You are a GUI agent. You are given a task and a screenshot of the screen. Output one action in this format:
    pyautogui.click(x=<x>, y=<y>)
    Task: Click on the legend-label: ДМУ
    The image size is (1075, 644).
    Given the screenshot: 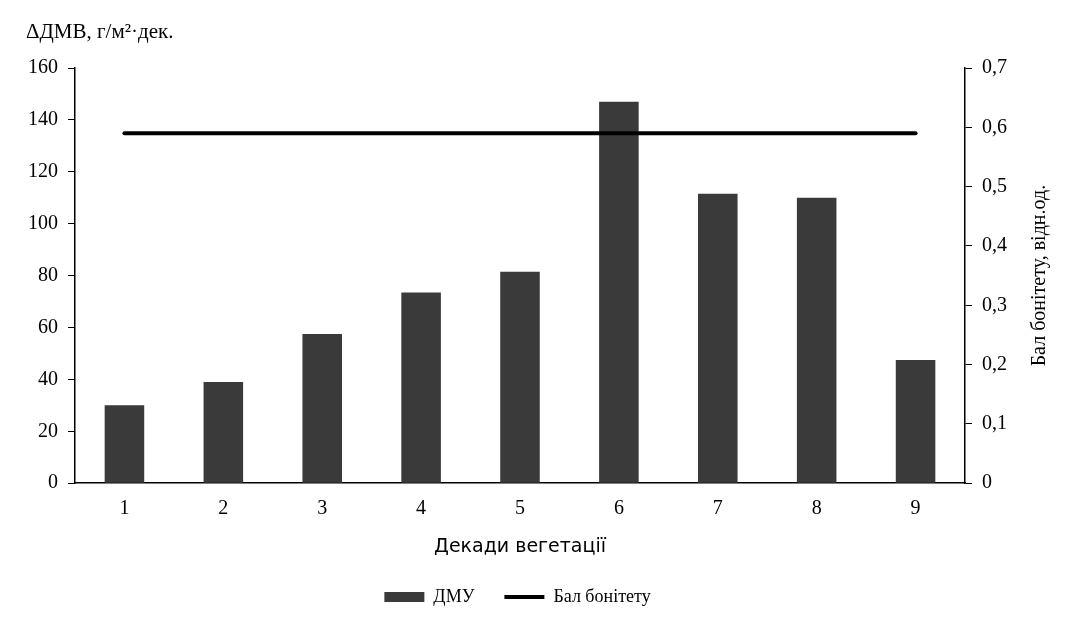 What is the action you would take?
    pyautogui.click(x=454, y=595)
    